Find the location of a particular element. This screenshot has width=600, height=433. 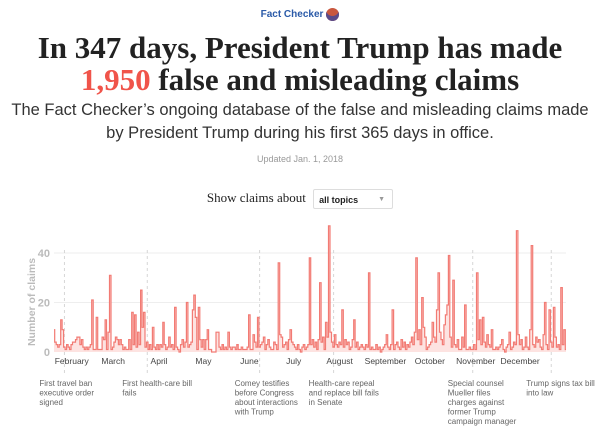

annotation-text: in Senate is located at coordinates (326, 402).